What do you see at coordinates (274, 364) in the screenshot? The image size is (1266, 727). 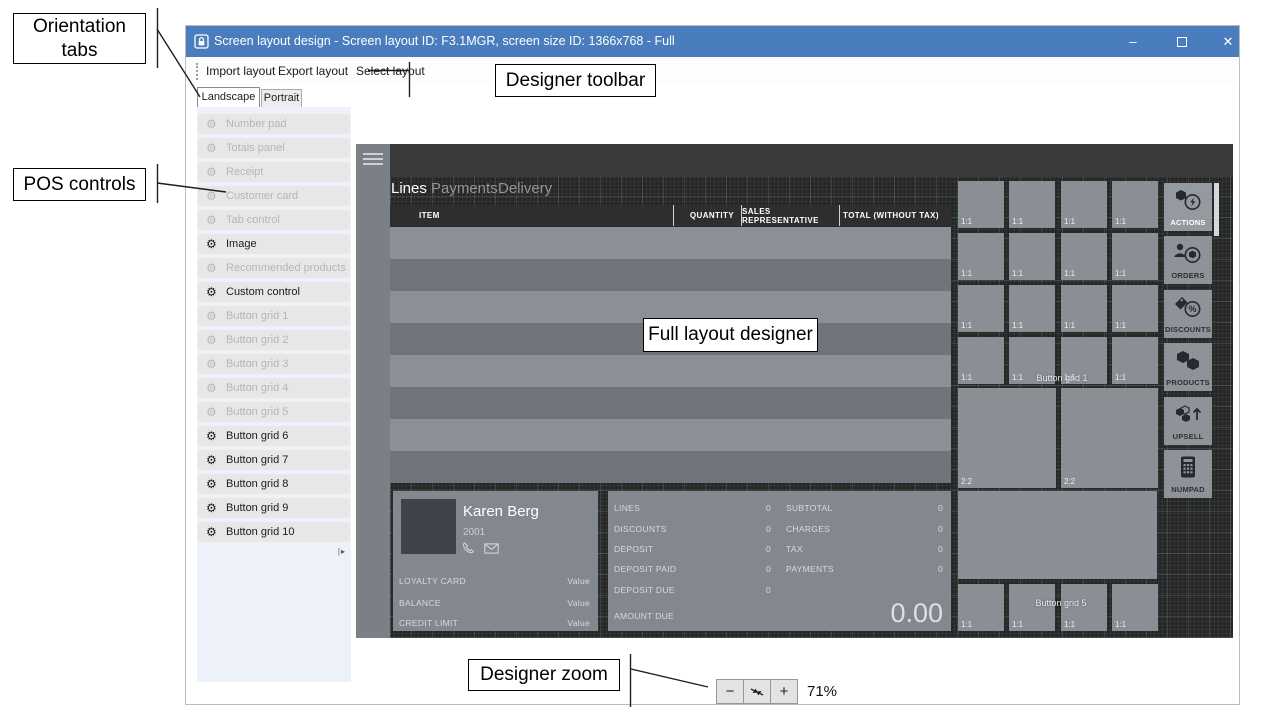 I see `sidebar-item-button-grid-3: ⚙︎ Button grid 3` at bounding box center [274, 364].